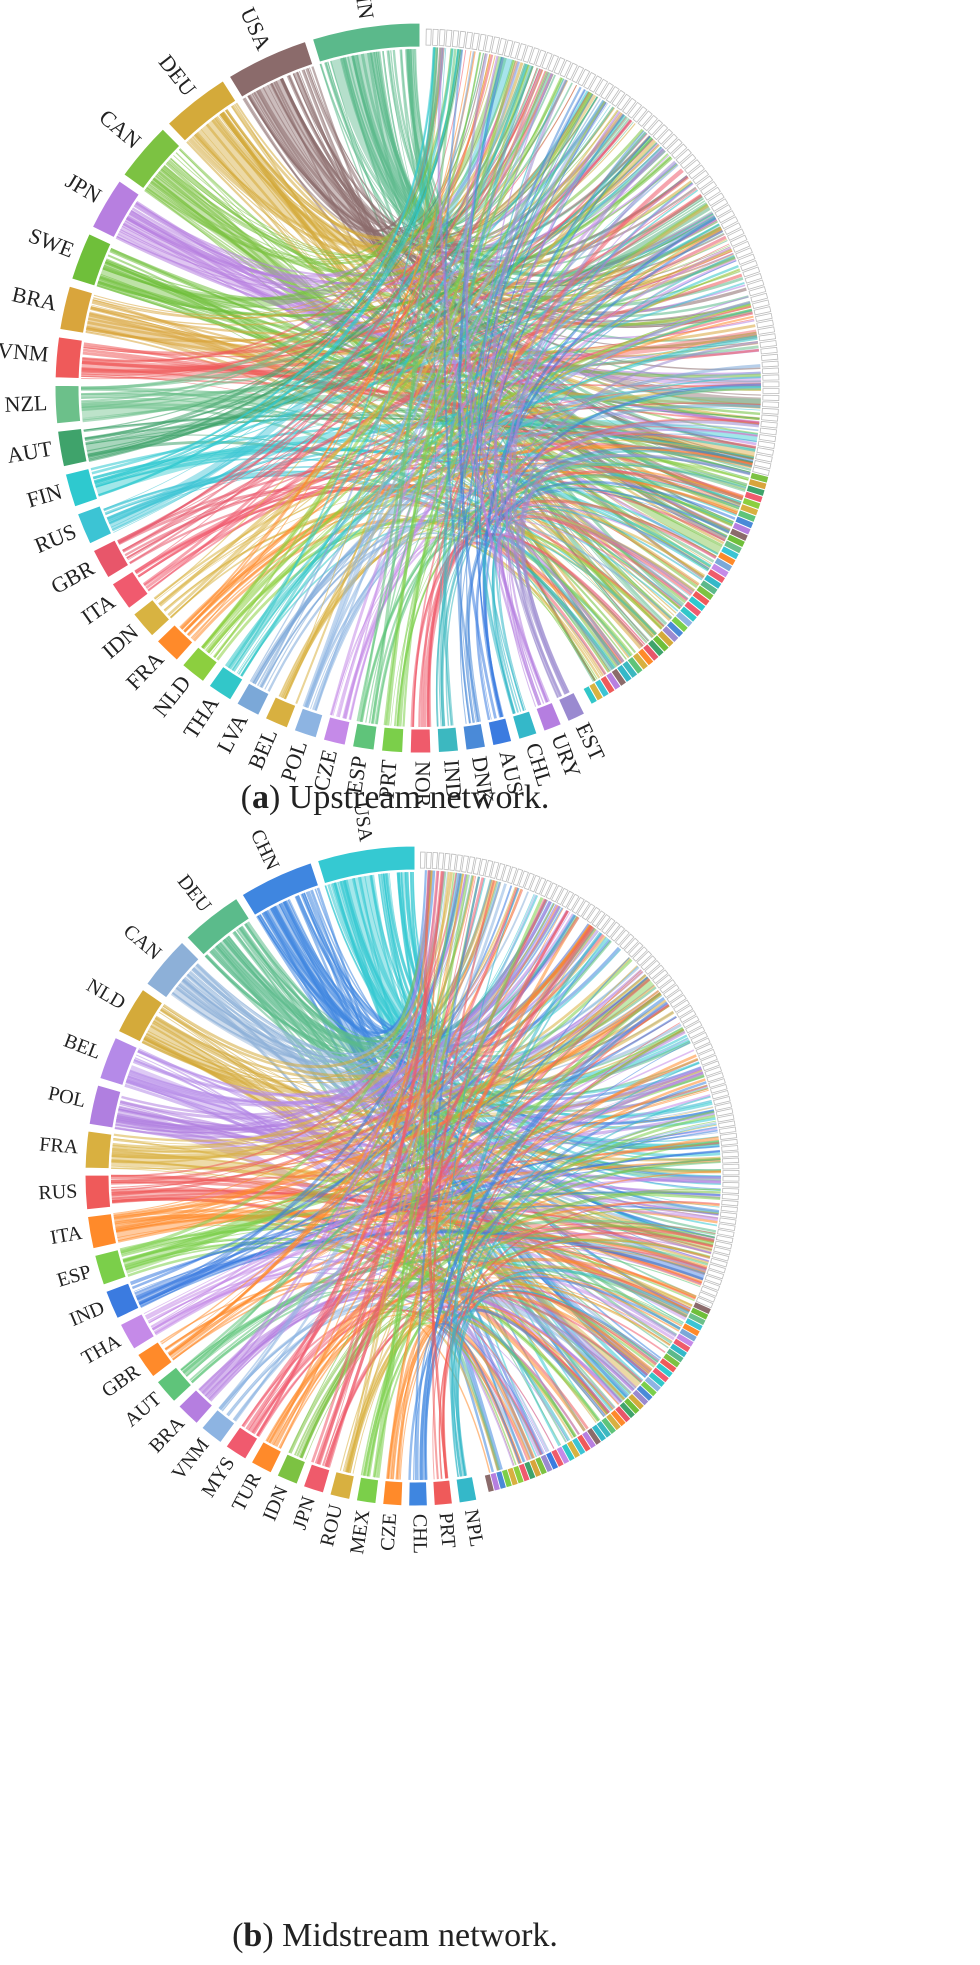  What do you see at coordinates (67, 1097) in the screenshot?
I see `country-label: POL` at bounding box center [67, 1097].